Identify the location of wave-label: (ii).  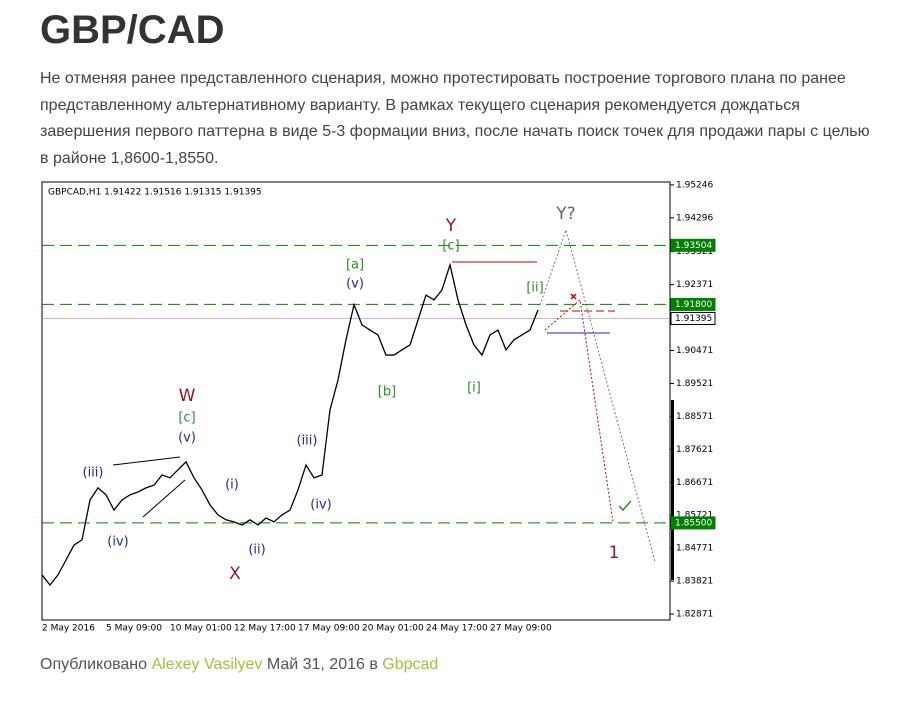
(256, 550).